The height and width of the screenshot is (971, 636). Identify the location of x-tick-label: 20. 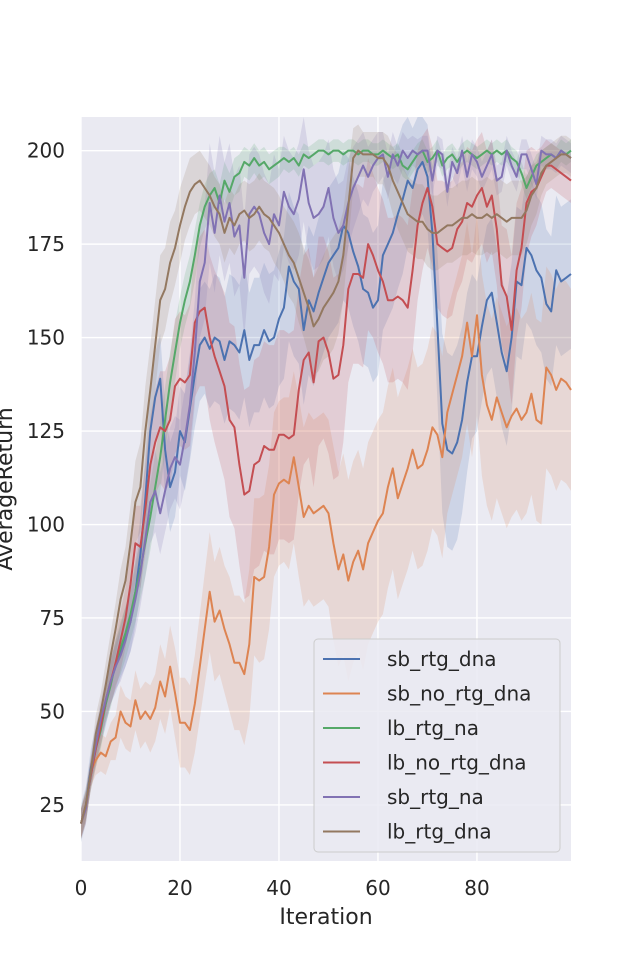
(179, 888).